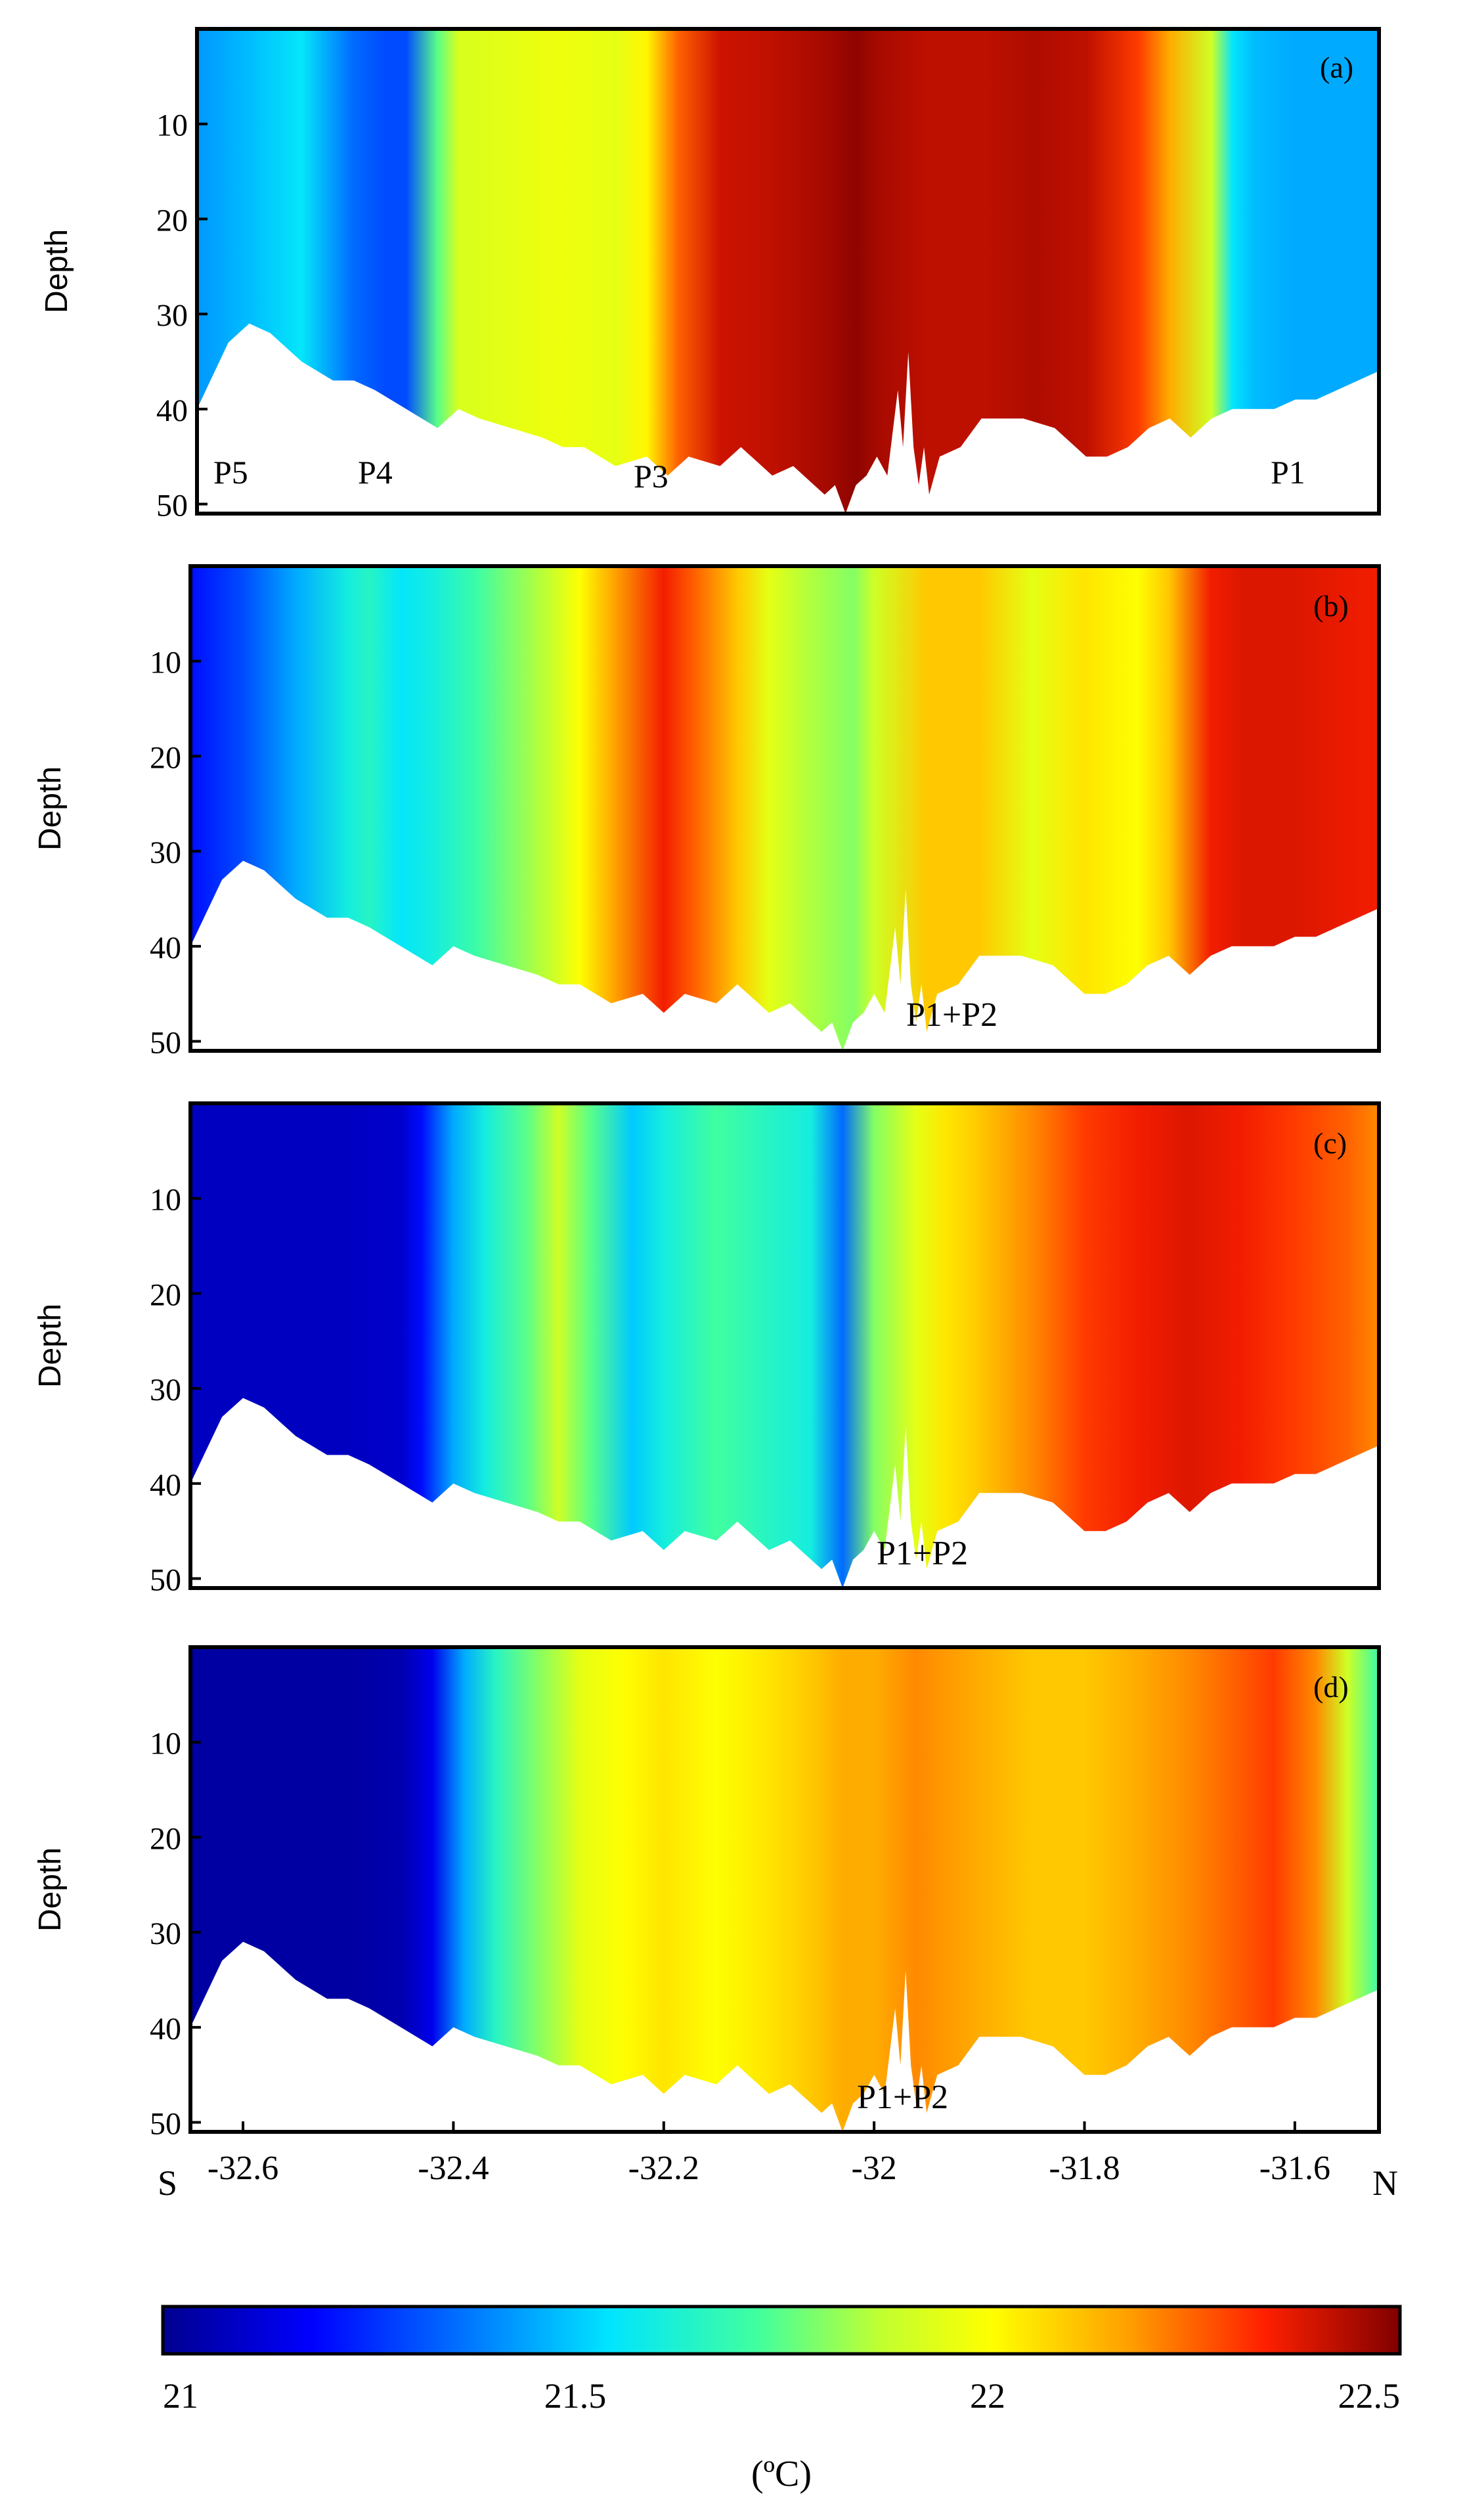  What do you see at coordinates (165, 1485) in the screenshot?
I see `panel-c-ytick-label: 40` at bounding box center [165, 1485].